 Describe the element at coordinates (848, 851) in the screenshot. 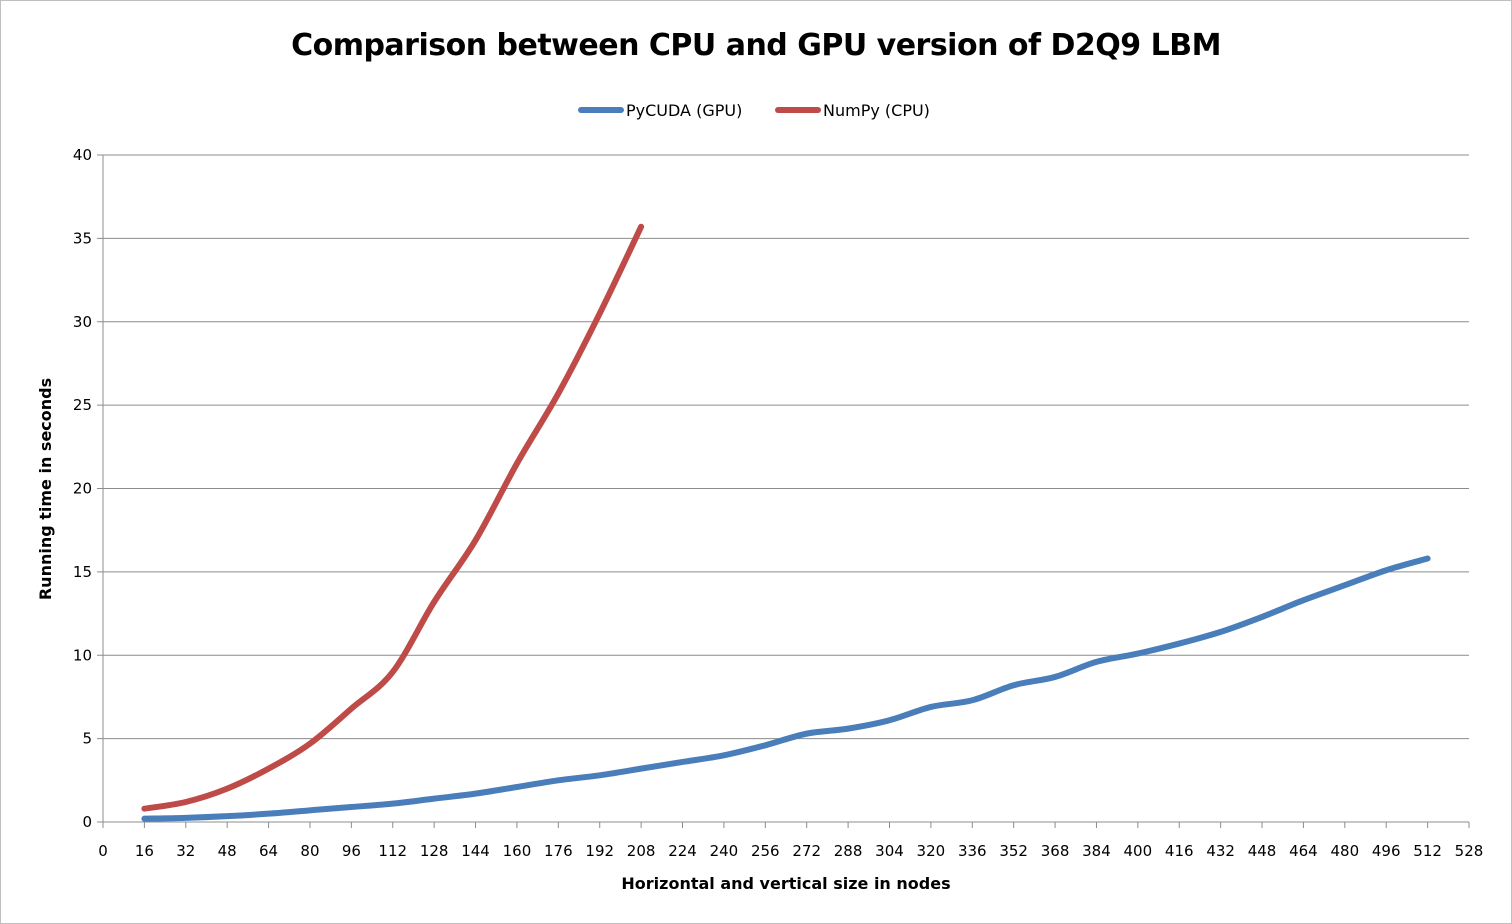

I see `x-tick-label: 288` at that location.